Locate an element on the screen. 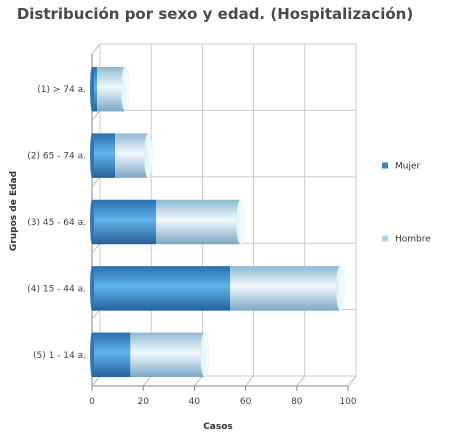 This screenshot has width=450, height=444. legend-swatch-hombre is located at coordinates (385, 238).